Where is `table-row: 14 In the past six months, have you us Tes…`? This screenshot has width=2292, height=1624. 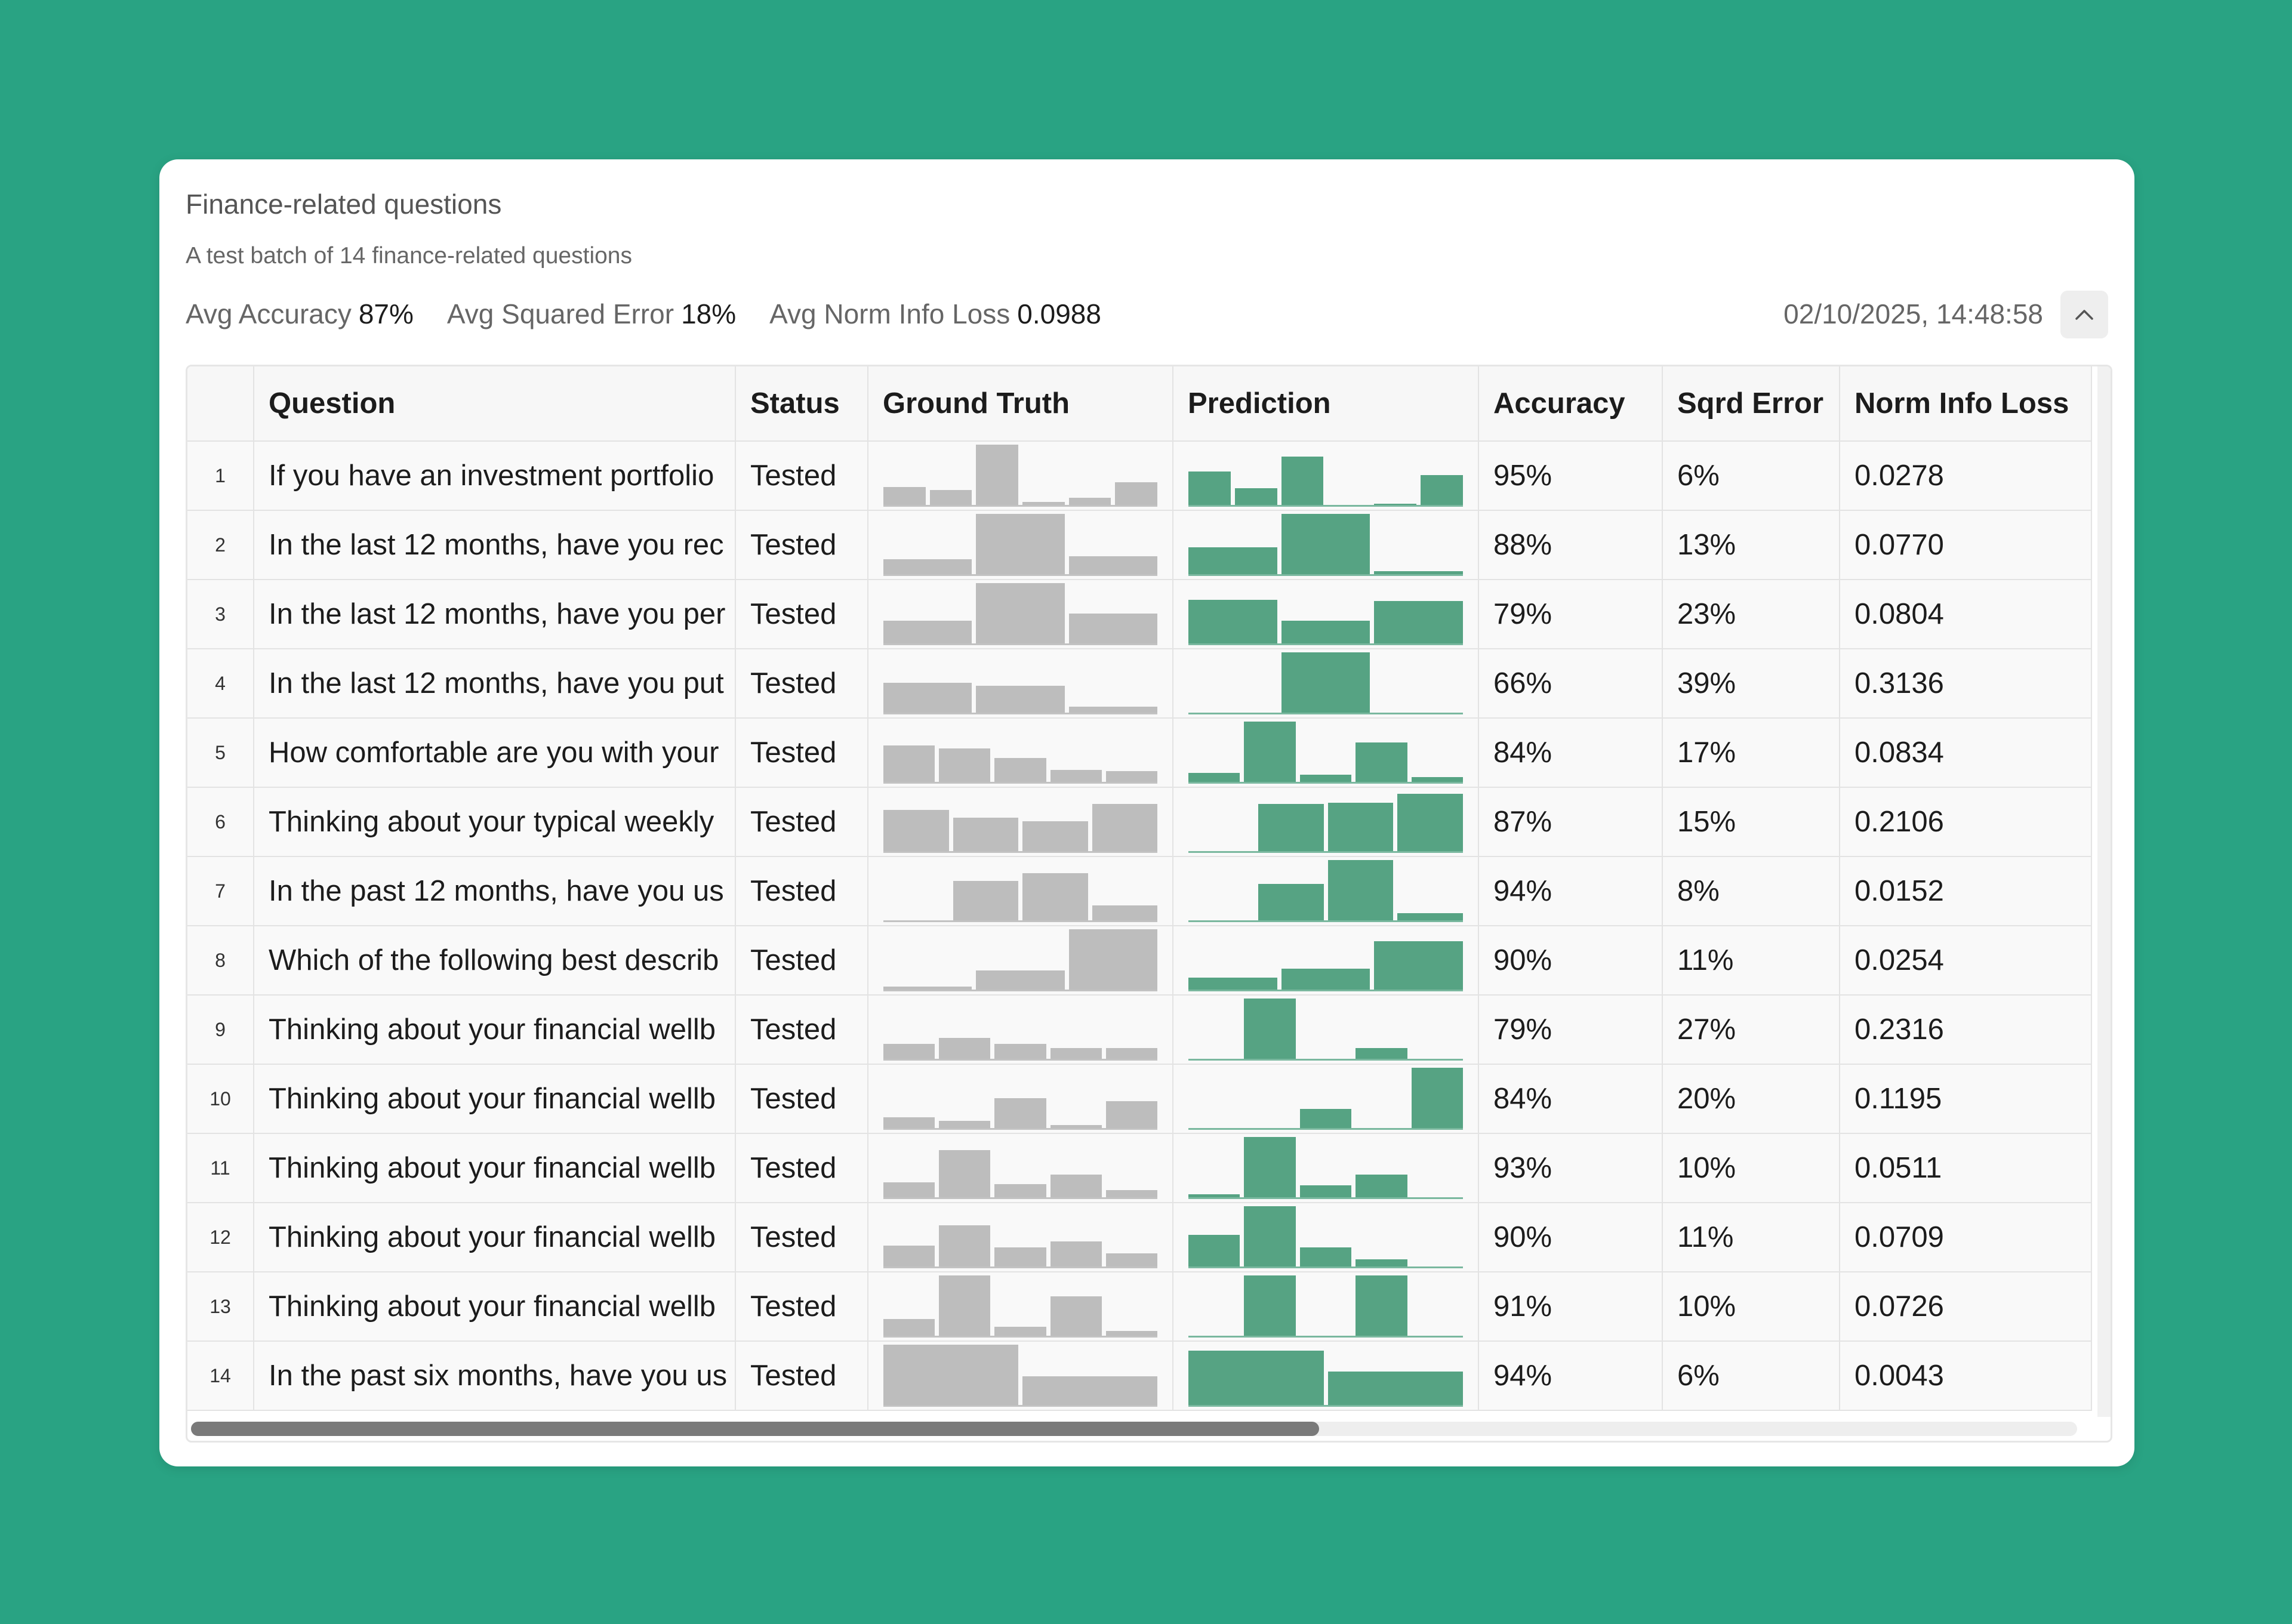 table-row: 14 In the past six months, have you us Tes… is located at coordinates (1139, 1376).